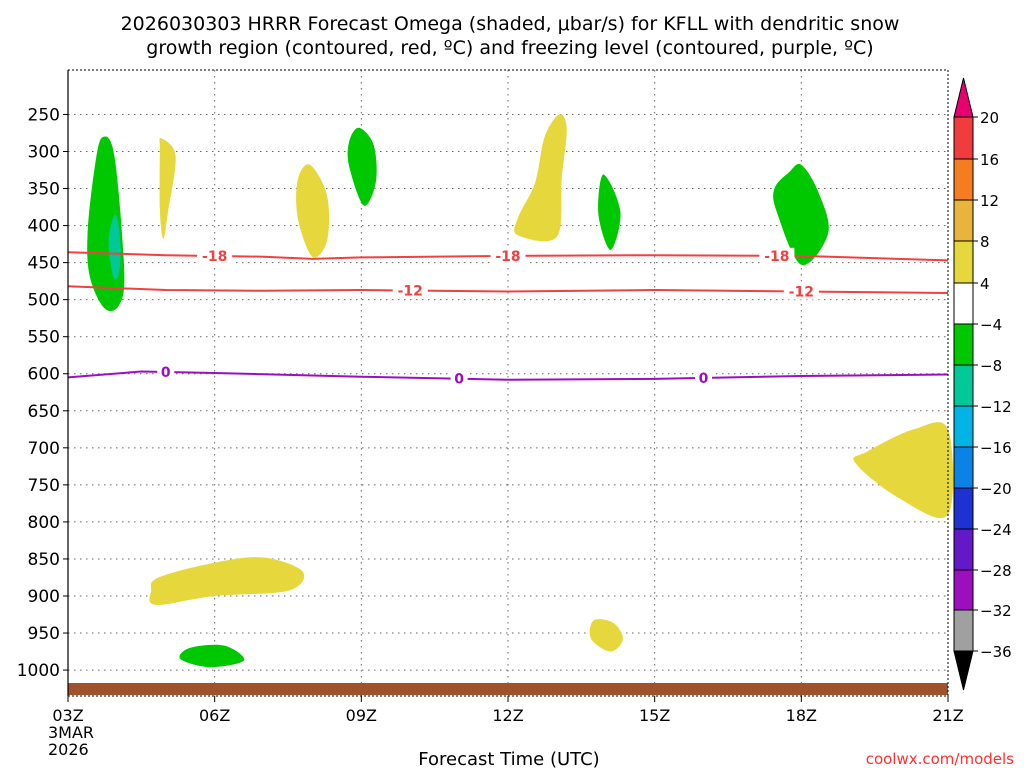 The width and height of the screenshot is (1024, 768). I want to click on colorbar-label: −36, so click(996, 652).